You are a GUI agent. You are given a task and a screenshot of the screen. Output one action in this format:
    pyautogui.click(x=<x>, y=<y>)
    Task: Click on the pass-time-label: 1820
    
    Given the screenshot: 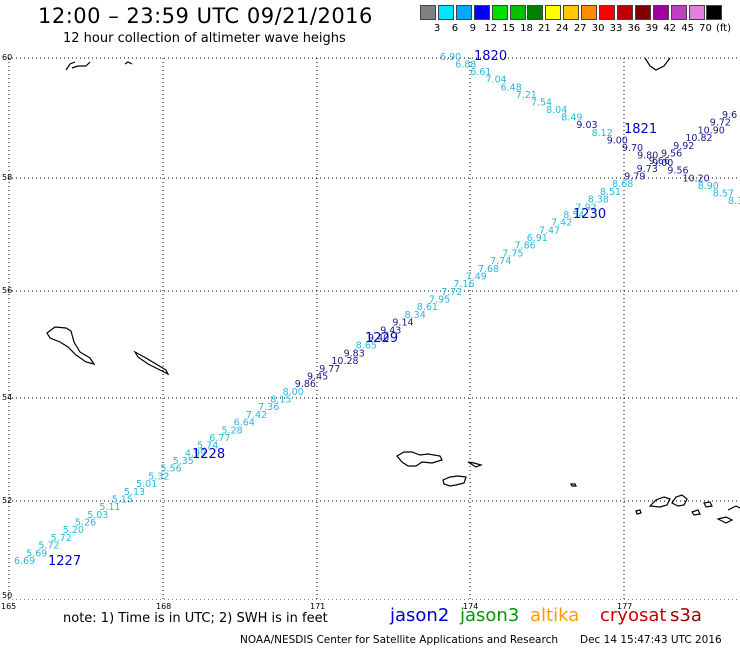 What is the action you would take?
    pyautogui.click(x=490, y=56)
    